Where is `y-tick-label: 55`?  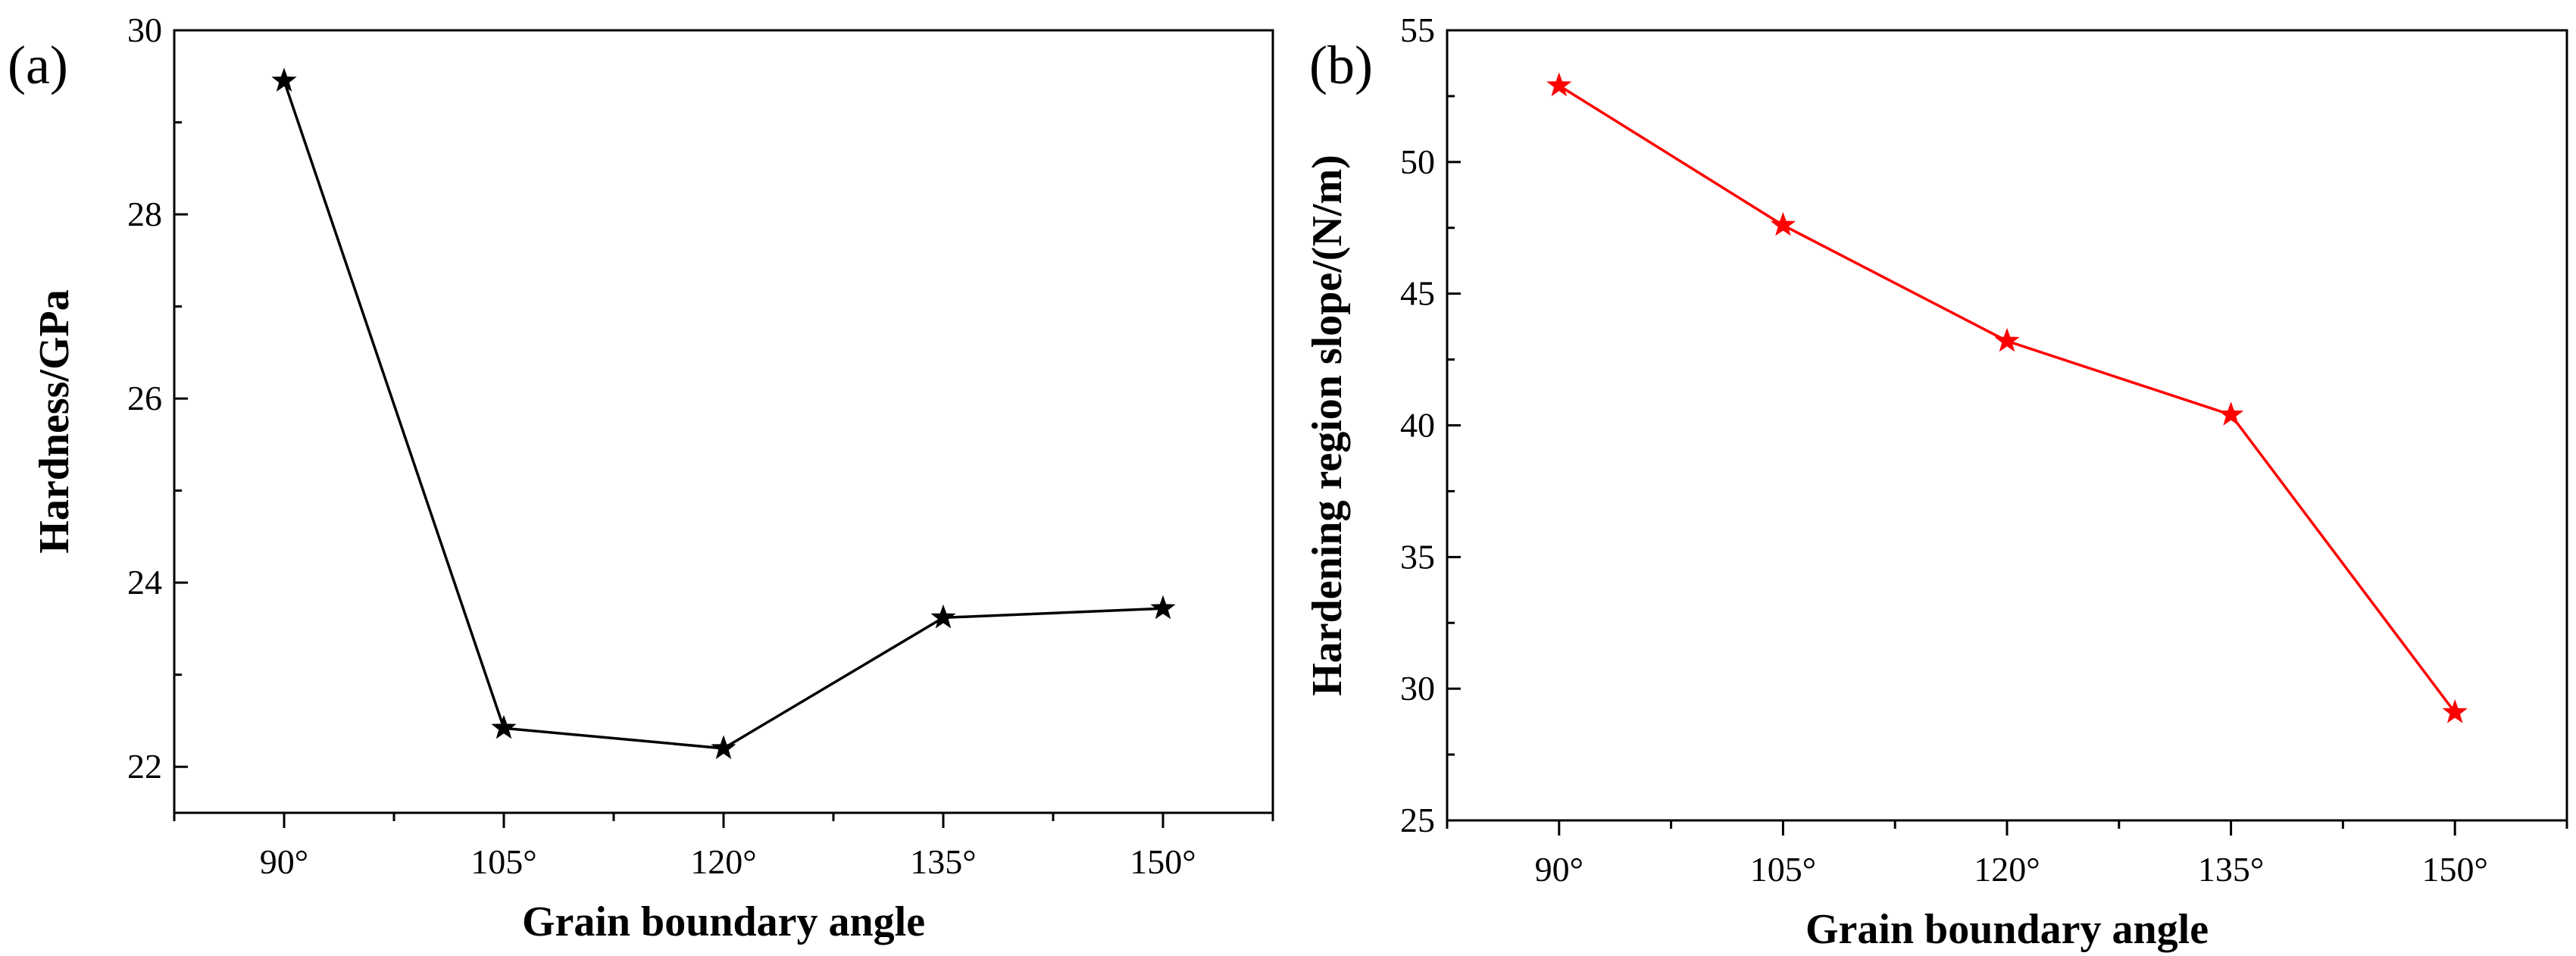 y-tick-label: 55 is located at coordinates (1417, 30).